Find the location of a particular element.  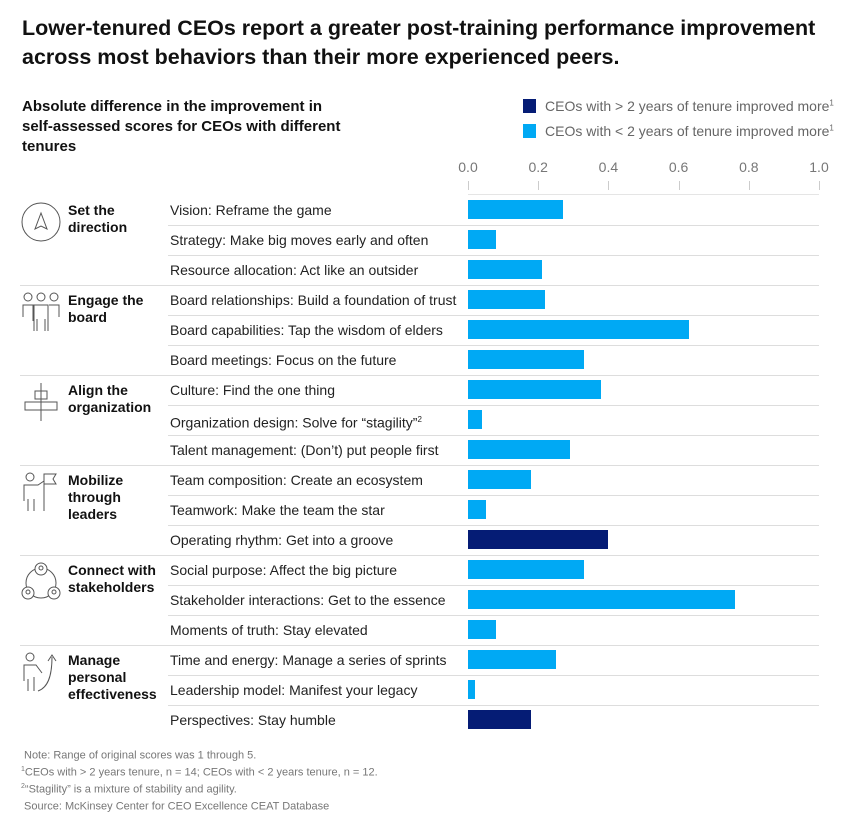

three-people-icon is located at coordinates (41, 312).